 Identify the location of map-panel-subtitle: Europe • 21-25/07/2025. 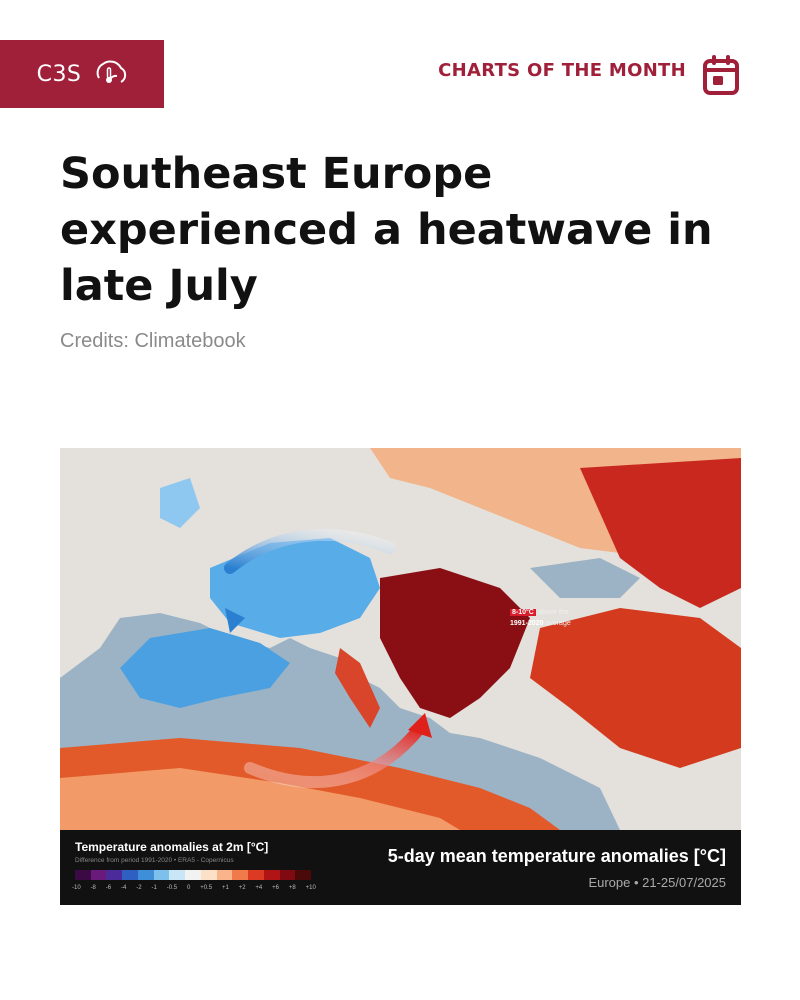
(657, 882).